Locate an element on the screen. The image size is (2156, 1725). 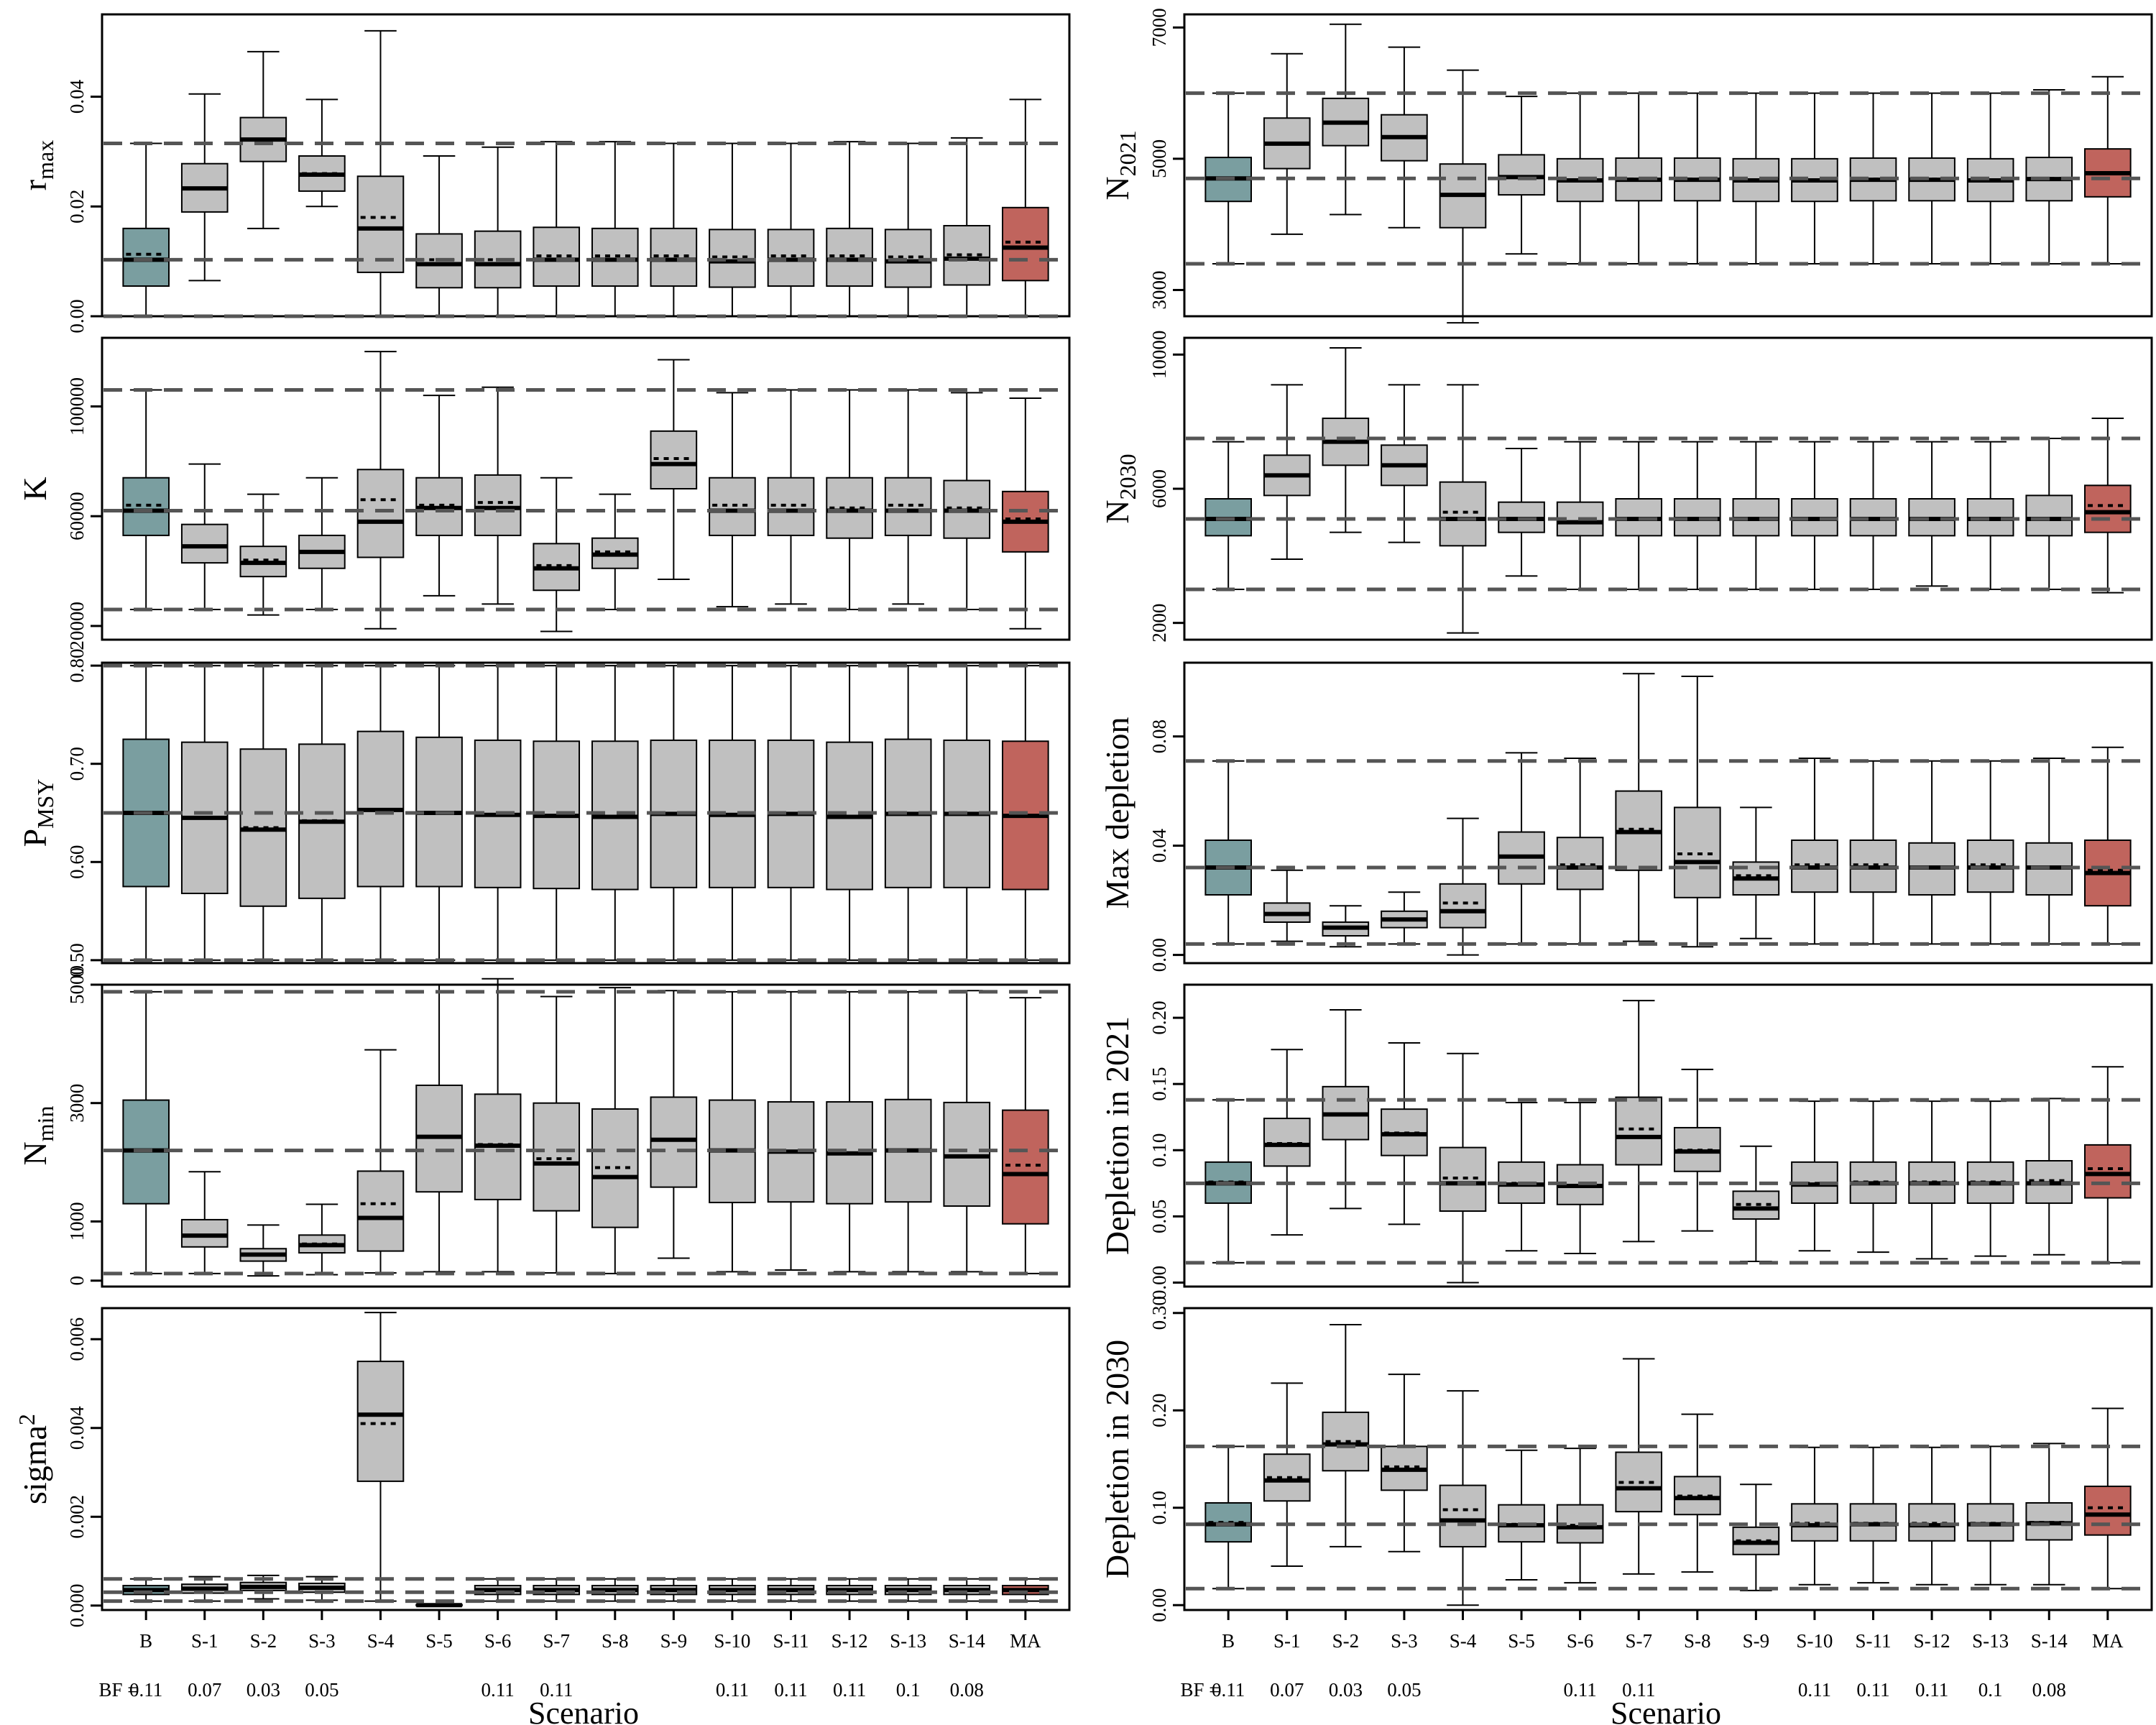
y-axis-label: N2030 is located at coordinates (1120, 488).